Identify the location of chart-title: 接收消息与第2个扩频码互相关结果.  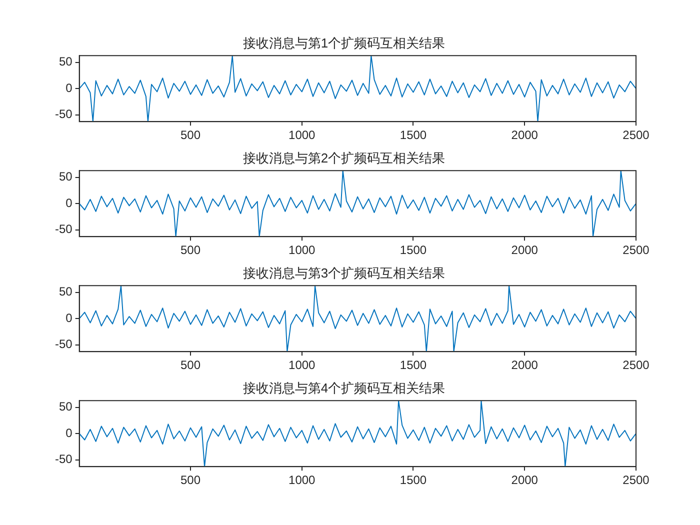
(344, 158).